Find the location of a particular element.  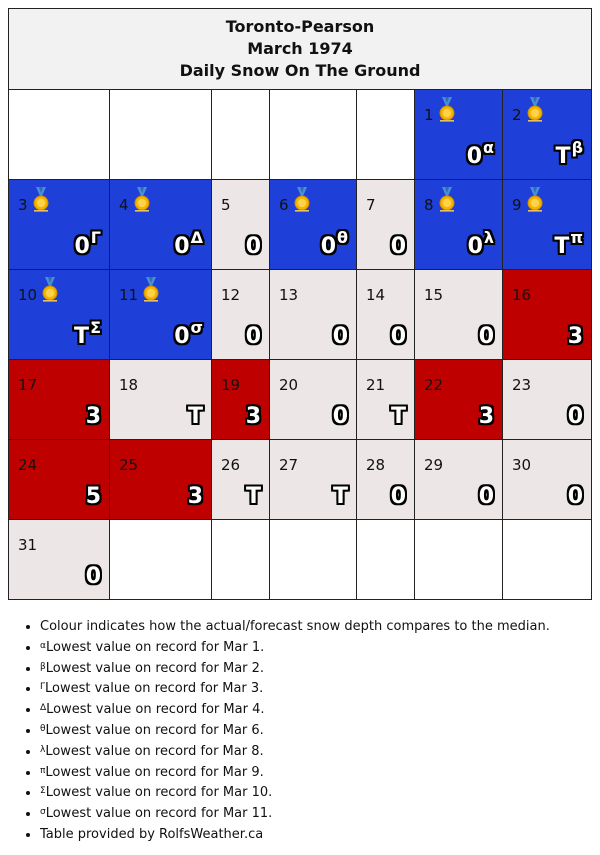

note-item: σLowest value on record for Mar 11. is located at coordinates (295, 814).